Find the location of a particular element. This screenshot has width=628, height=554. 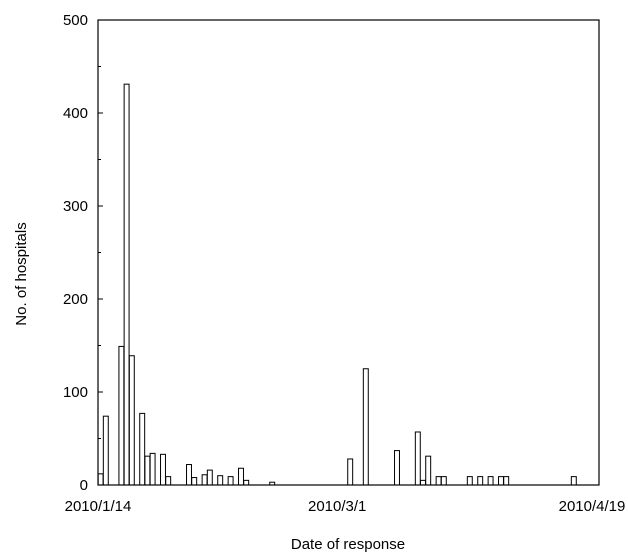

y-tick-label: 0 is located at coordinates (84, 485).